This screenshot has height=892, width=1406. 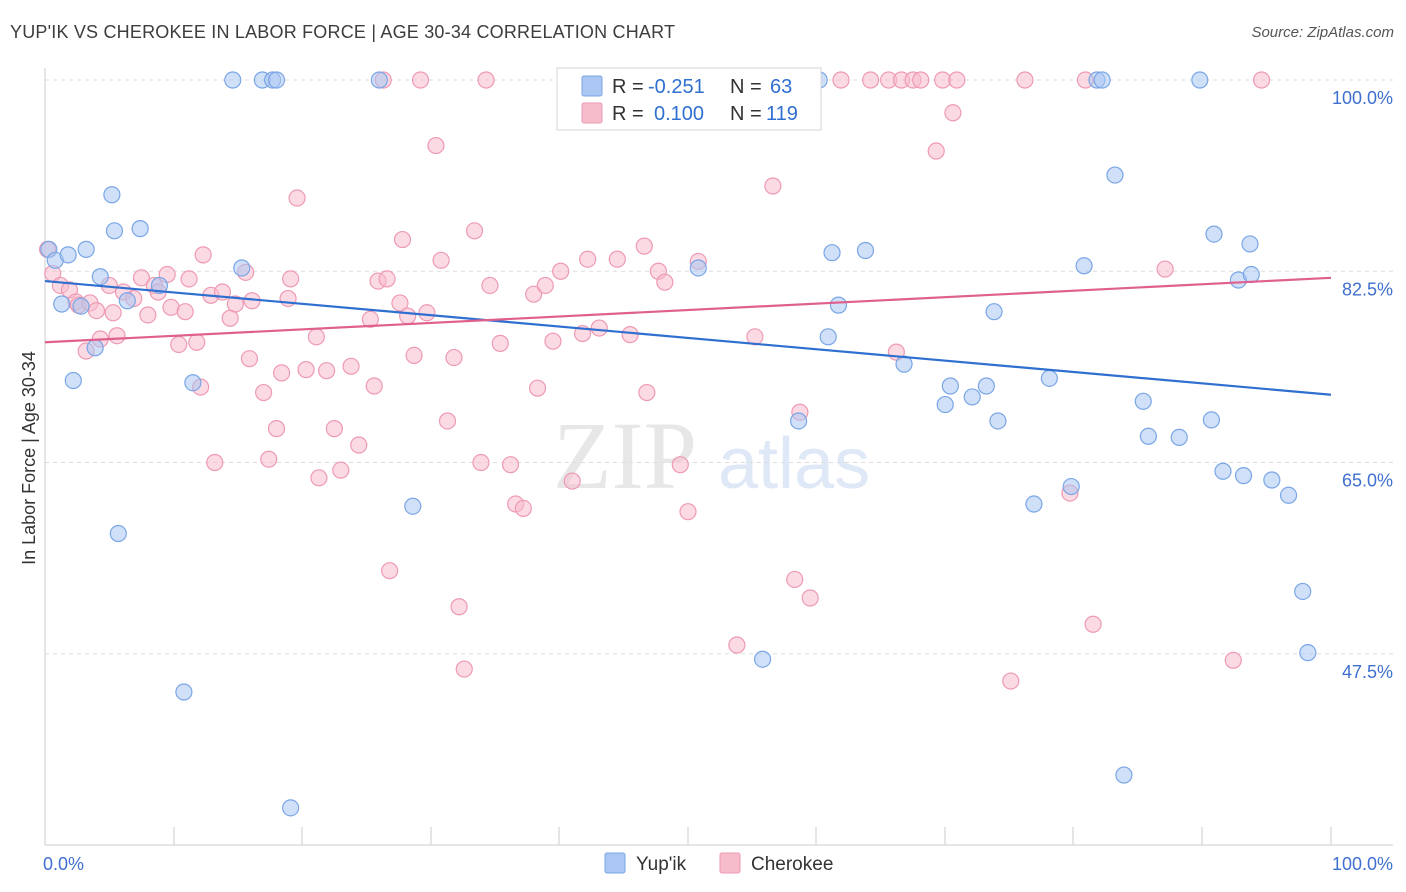 What do you see at coordinates (1322, 32) in the screenshot?
I see `source-credit: Source: ZipAtlas.com` at bounding box center [1322, 32].